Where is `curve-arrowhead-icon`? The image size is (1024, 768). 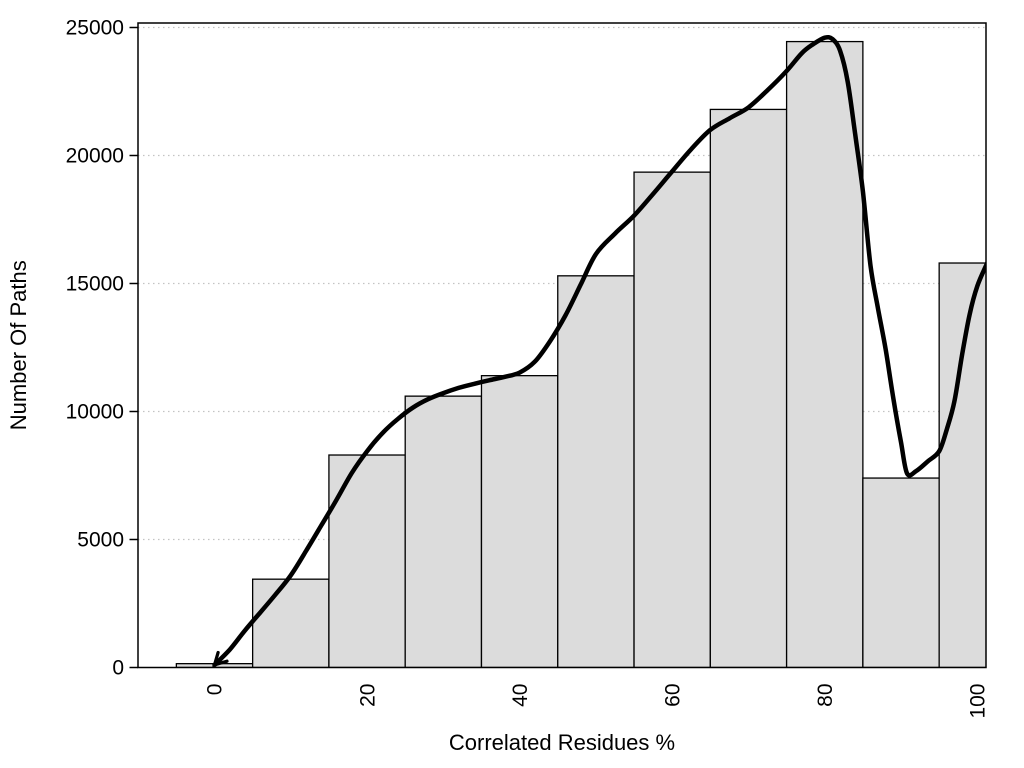 curve-arrowhead-icon is located at coordinates (220, 659).